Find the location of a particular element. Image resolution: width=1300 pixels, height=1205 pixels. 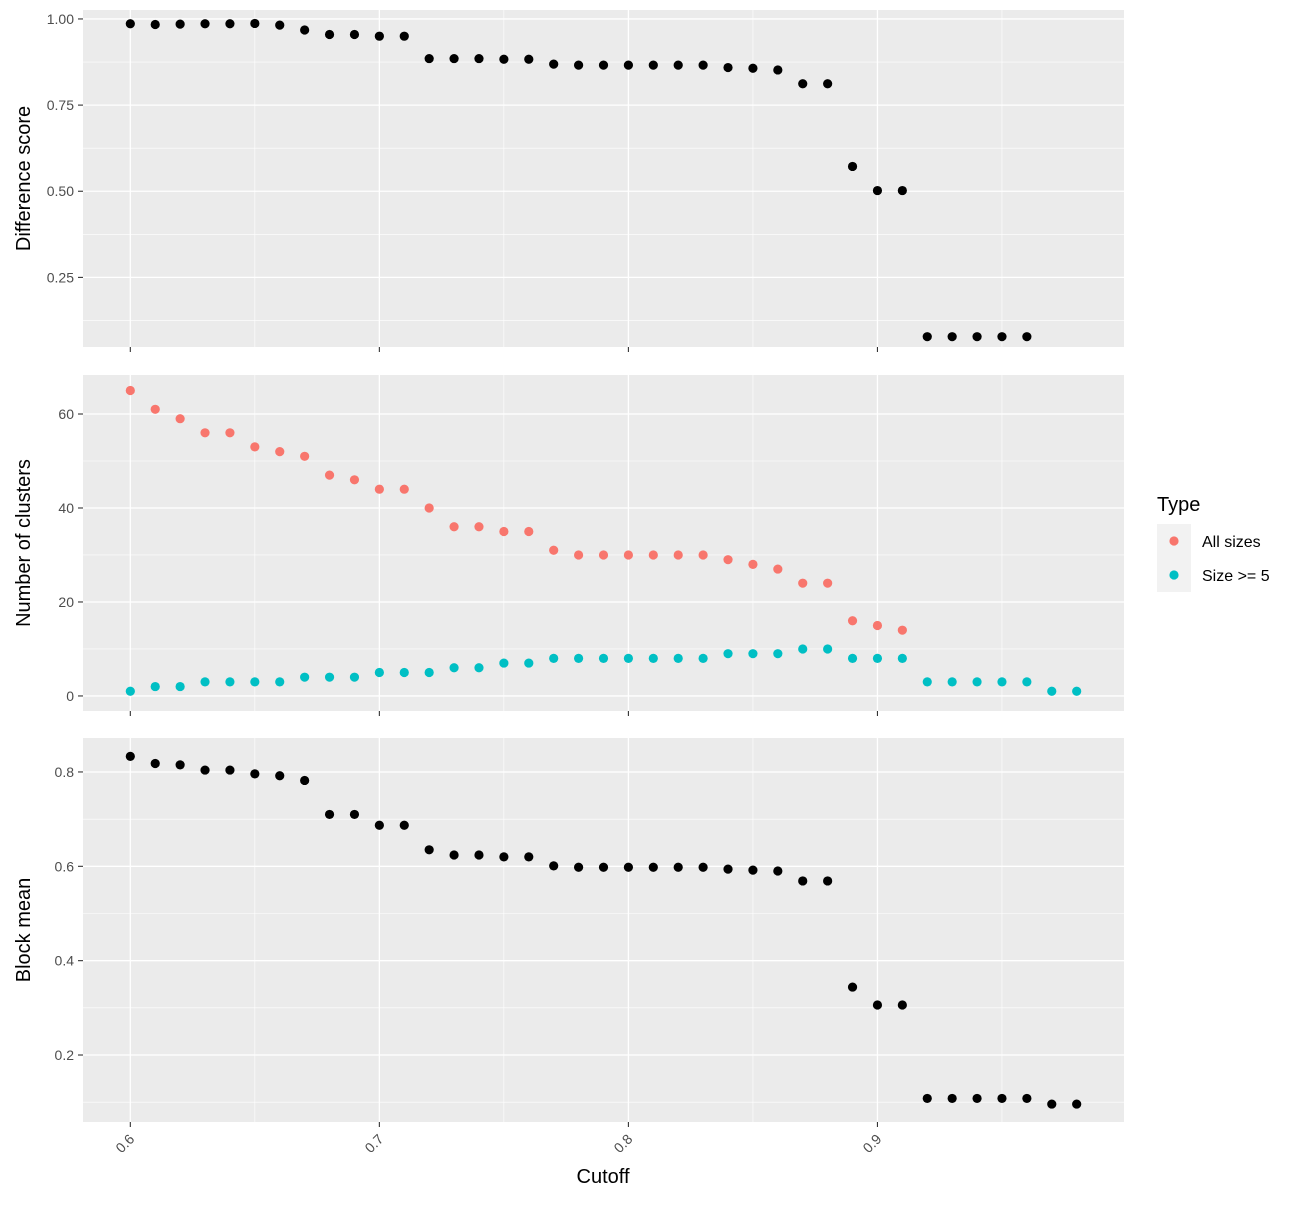

y-tick-label: 0.2 is located at coordinates (65, 1055).